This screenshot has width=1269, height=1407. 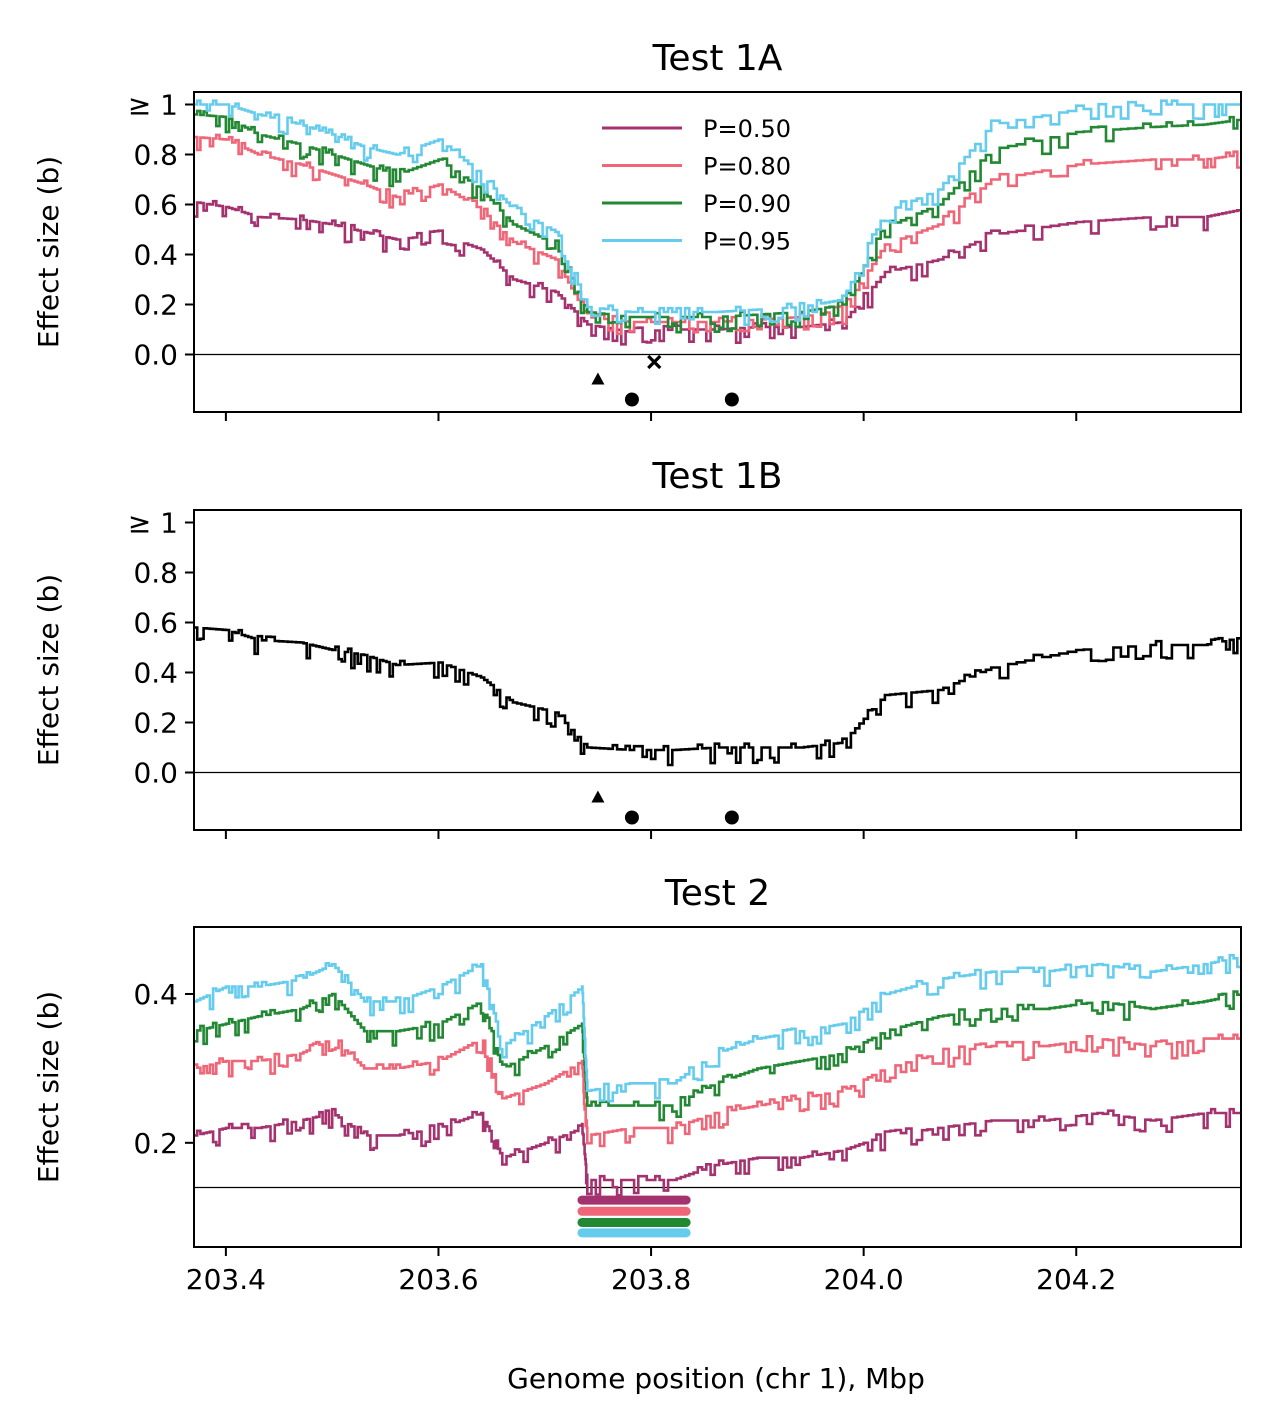 What do you see at coordinates (717, 893) in the screenshot?
I see `panel-title: Test 2` at bounding box center [717, 893].